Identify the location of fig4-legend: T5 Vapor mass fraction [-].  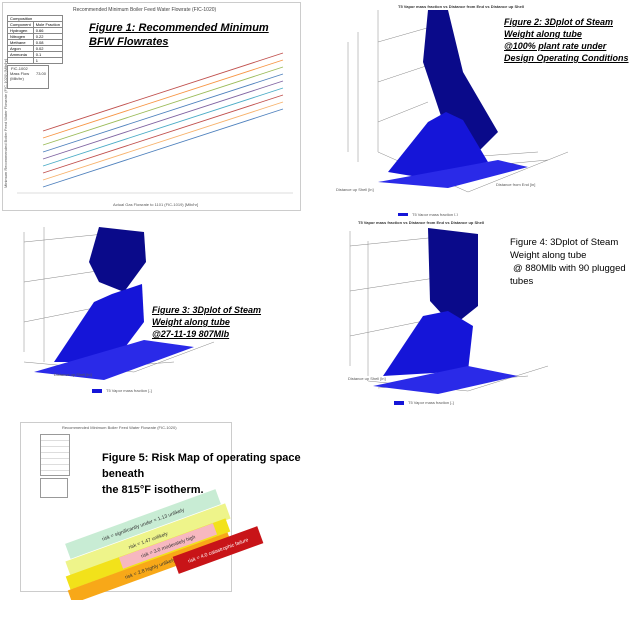
(424, 402).